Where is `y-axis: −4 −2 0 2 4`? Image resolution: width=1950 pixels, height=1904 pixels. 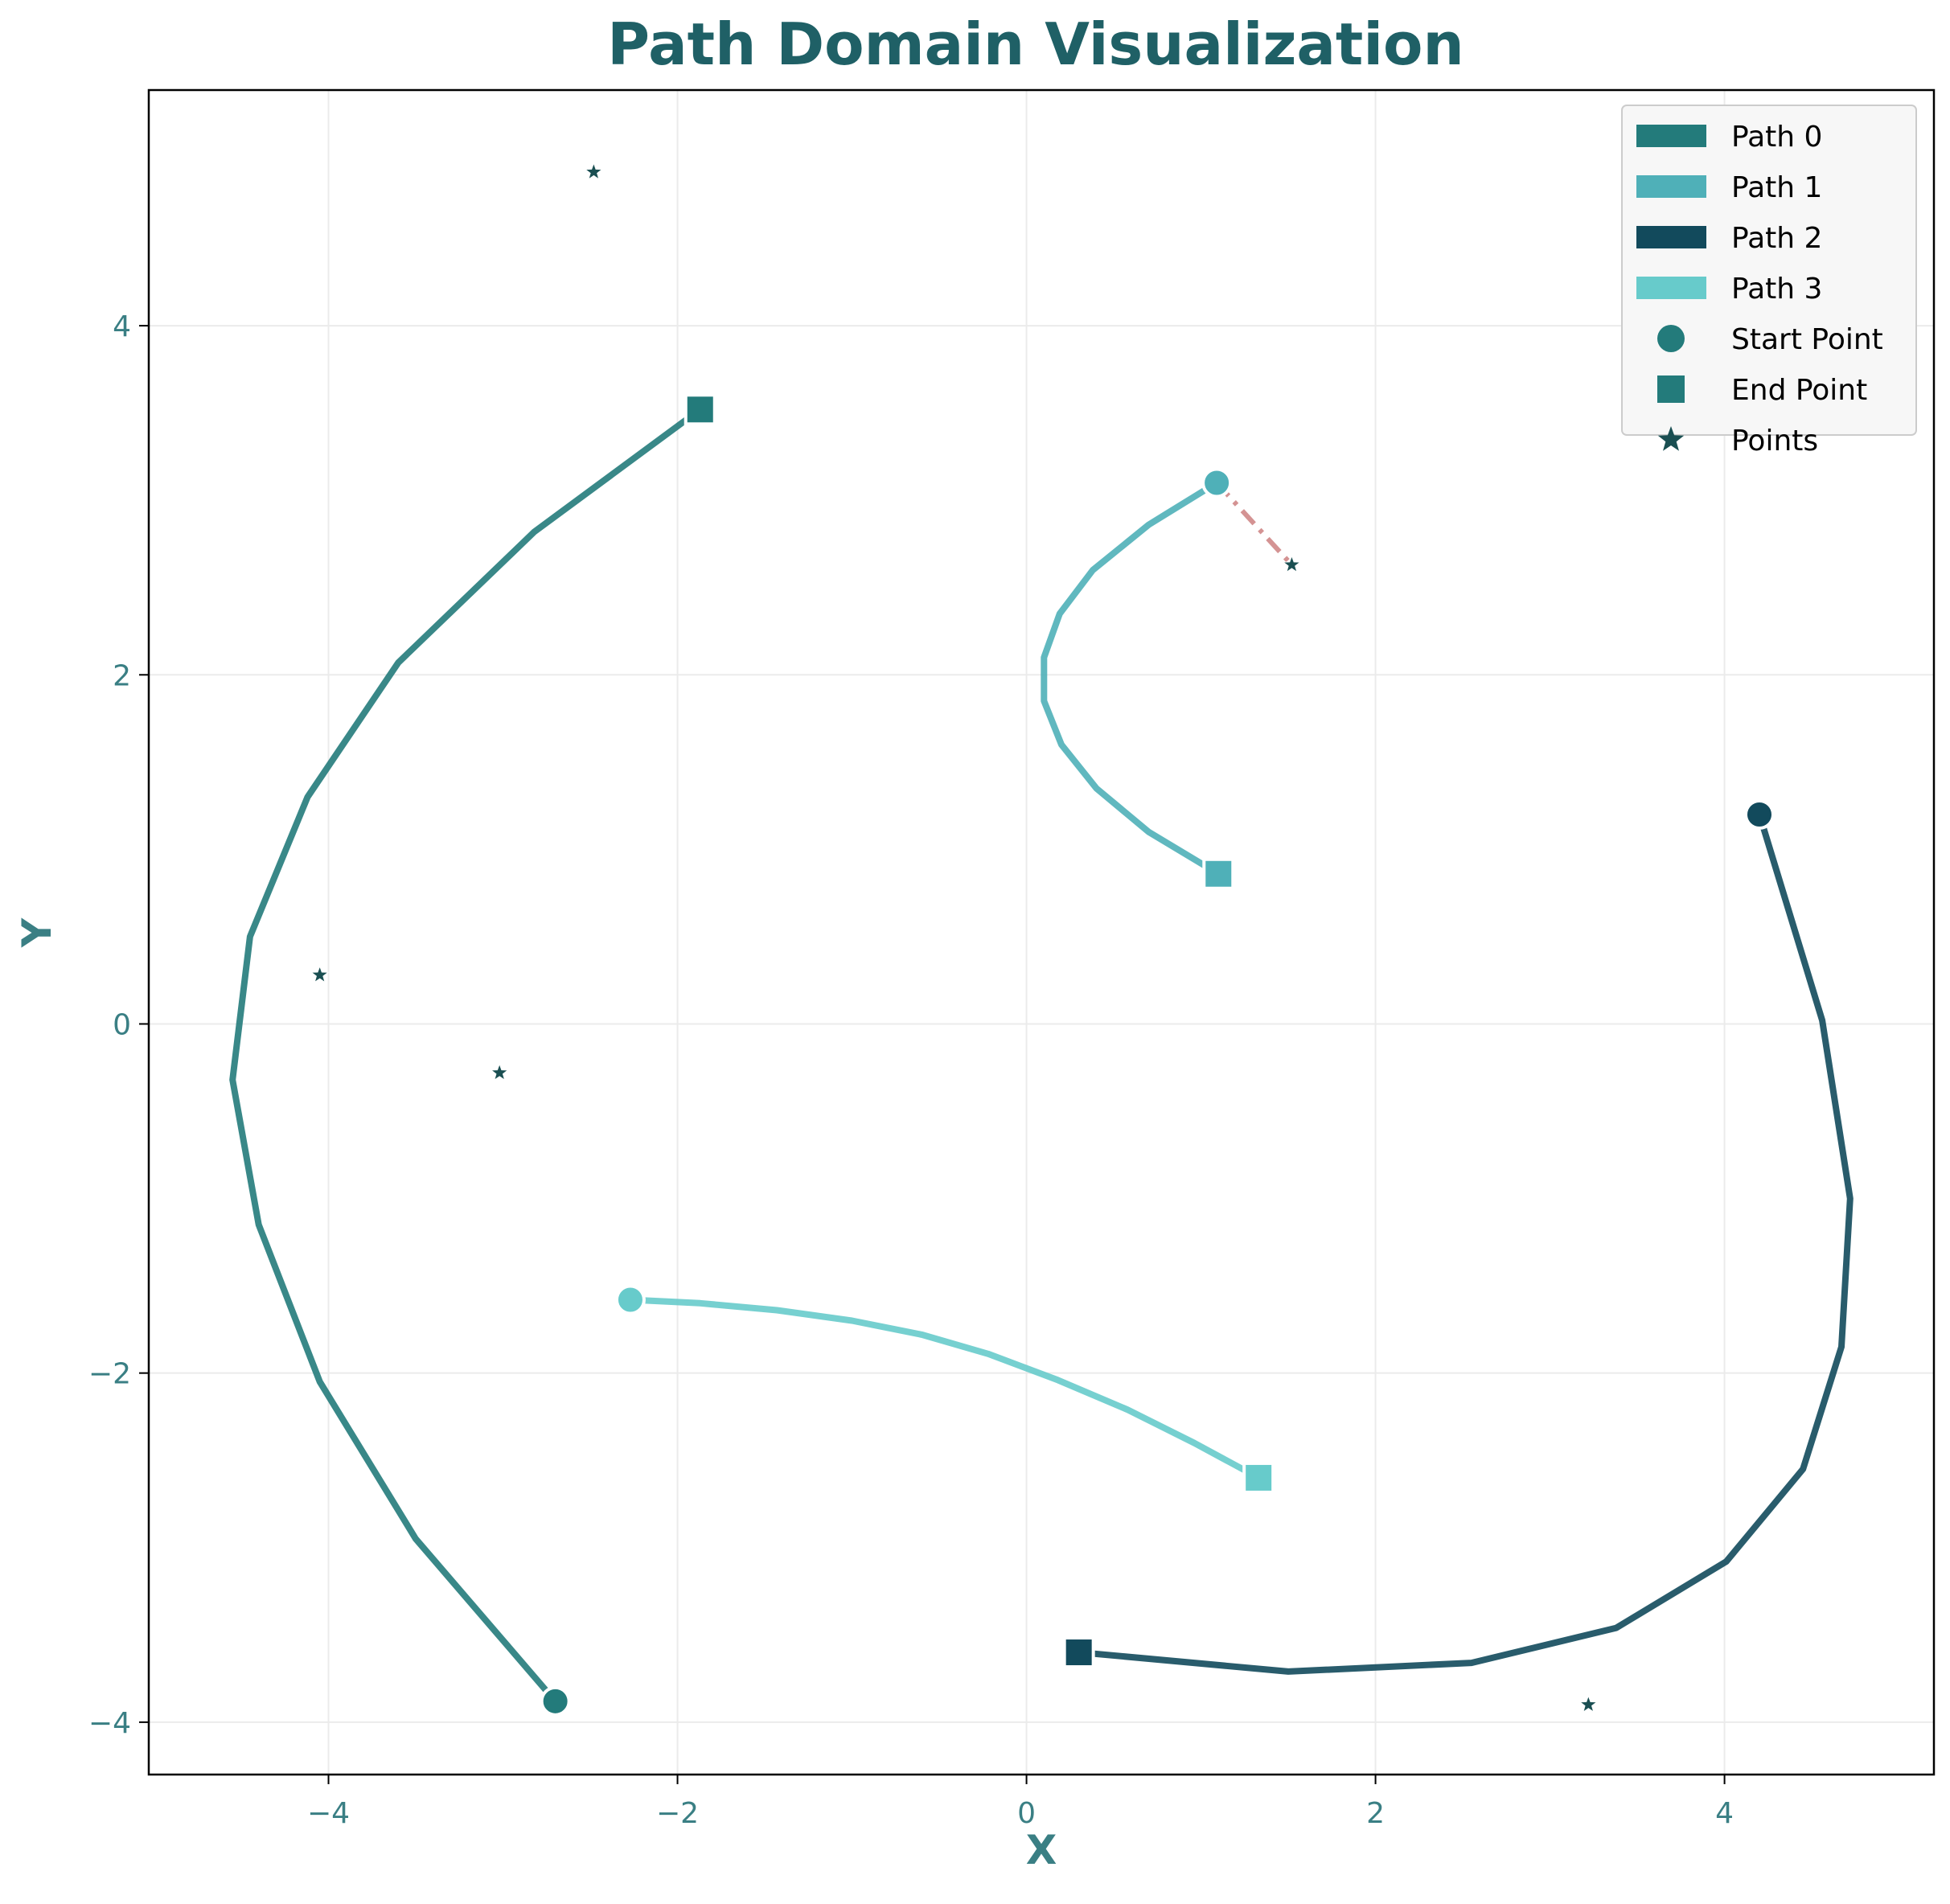 y-axis: −4 −2 0 2 4 is located at coordinates (118, 1025).